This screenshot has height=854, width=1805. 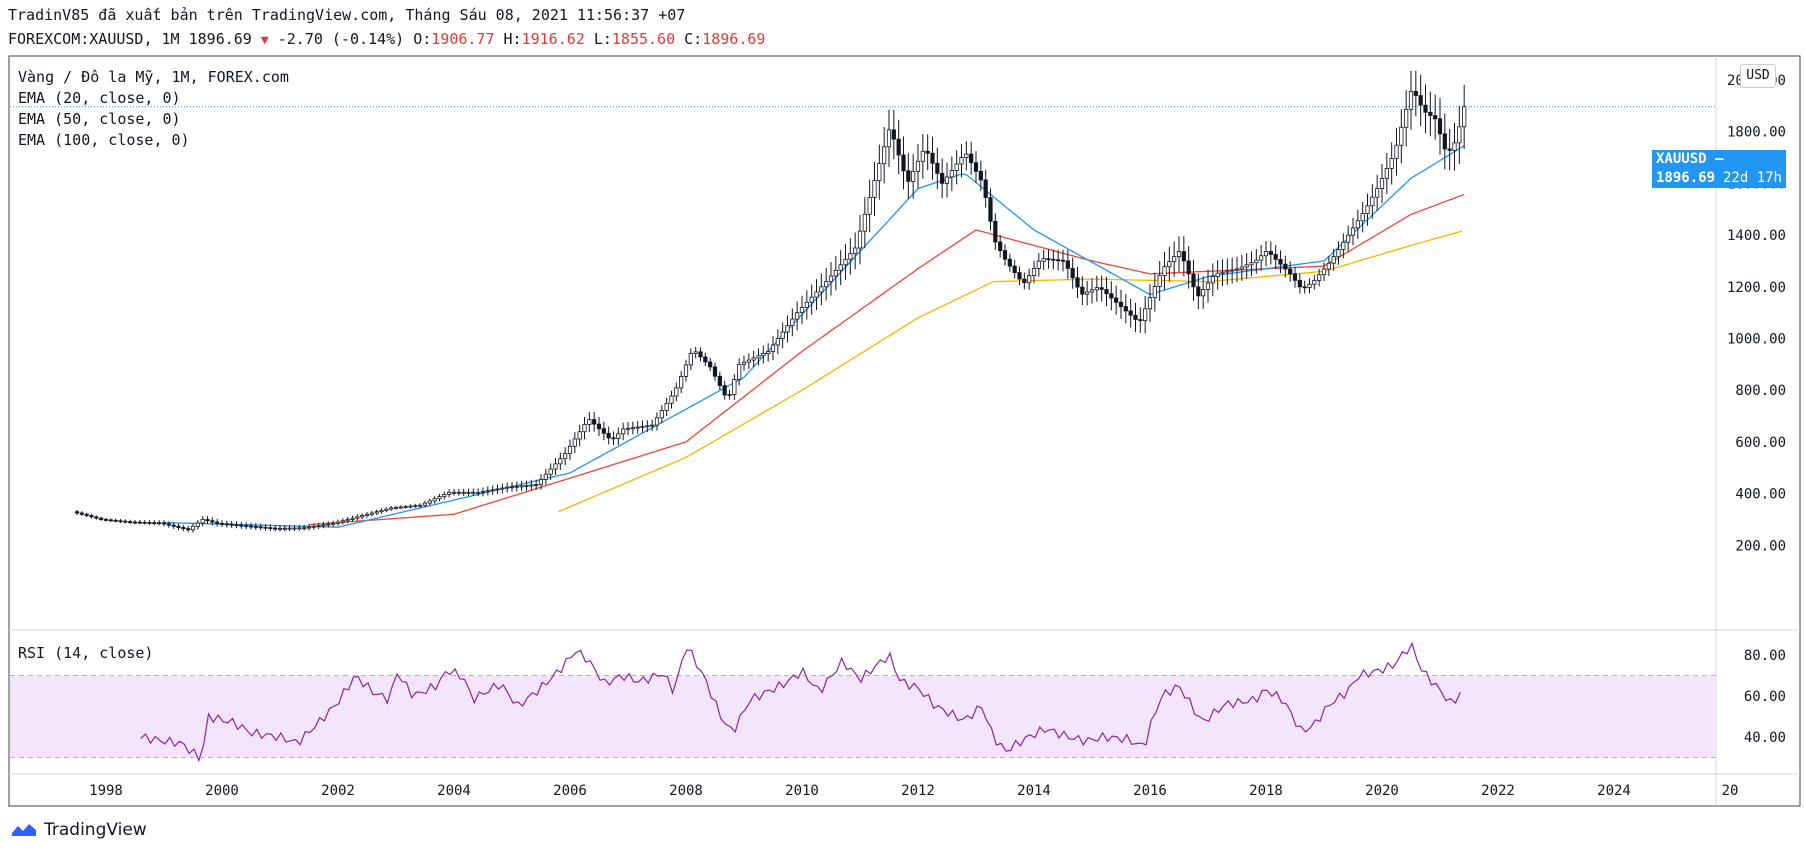 What do you see at coordinates (99, 98) in the screenshot?
I see `legend-ema20: EMA (20, close, 0)` at bounding box center [99, 98].